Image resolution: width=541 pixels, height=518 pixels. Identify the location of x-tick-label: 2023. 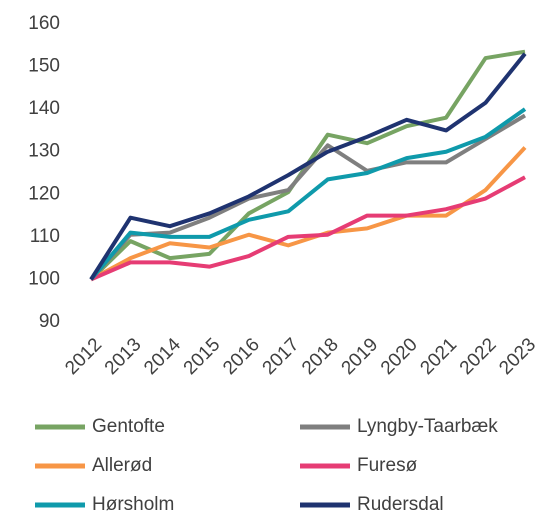
(517, 356).